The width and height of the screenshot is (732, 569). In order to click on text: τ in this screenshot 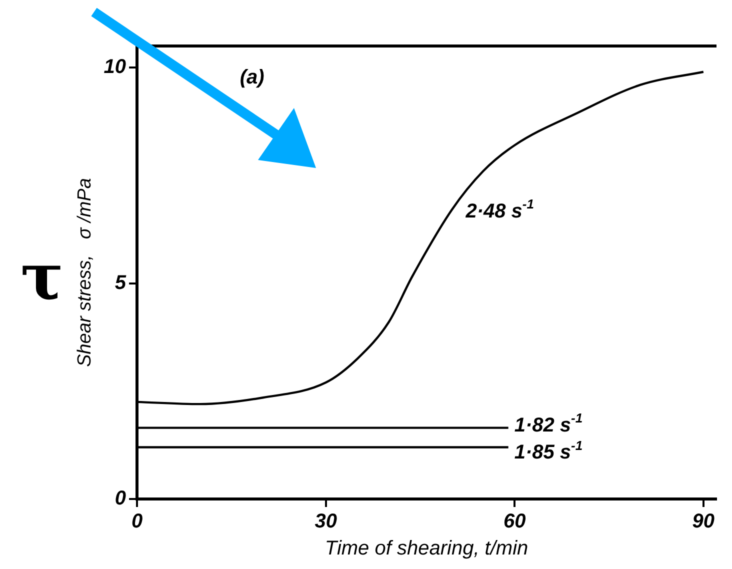, I will do `click(42, 278)`.